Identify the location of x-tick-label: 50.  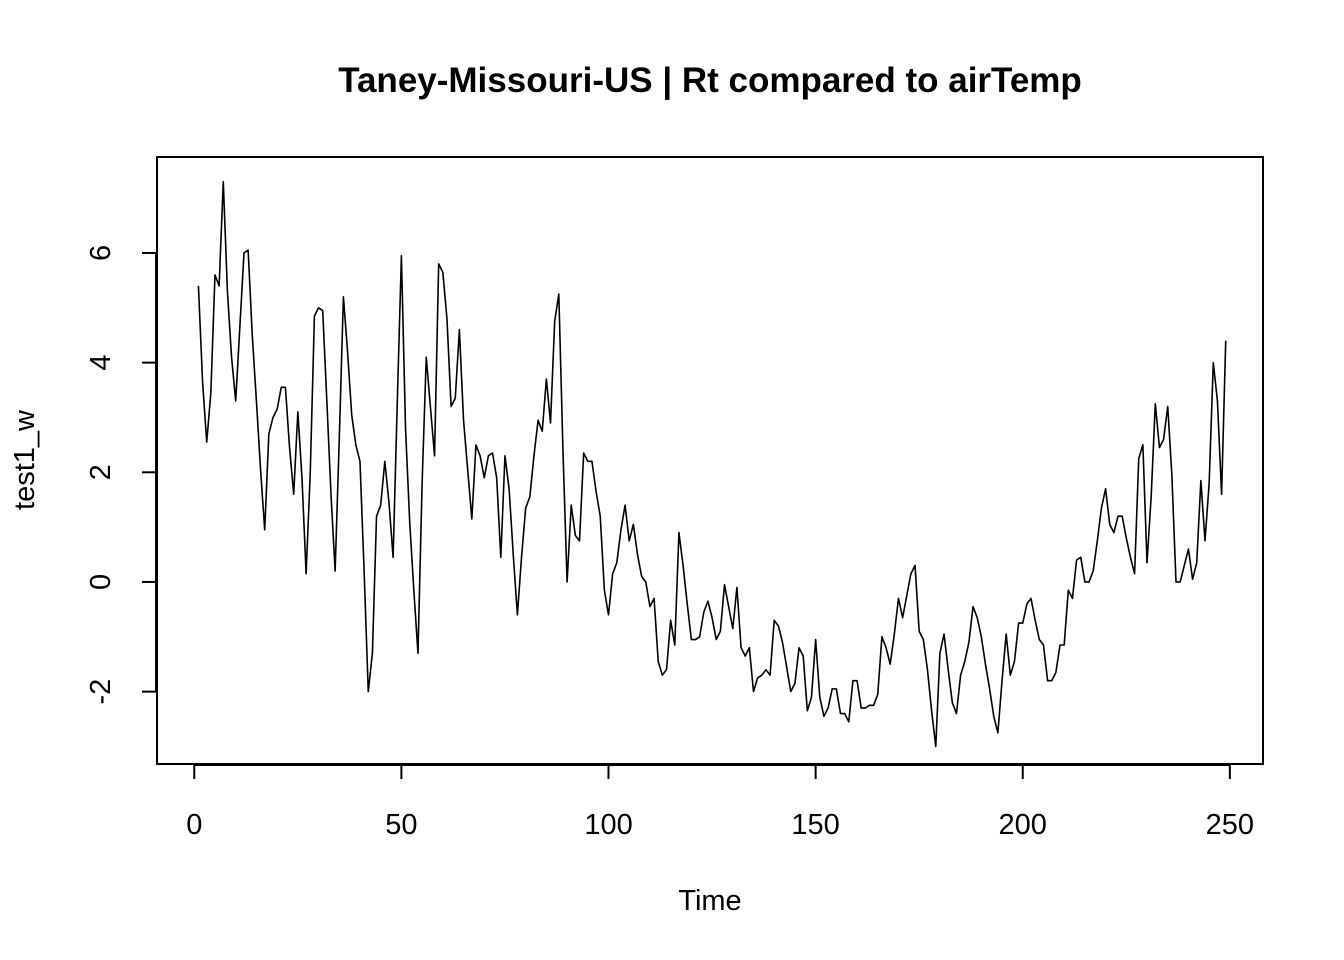
(401, 825).